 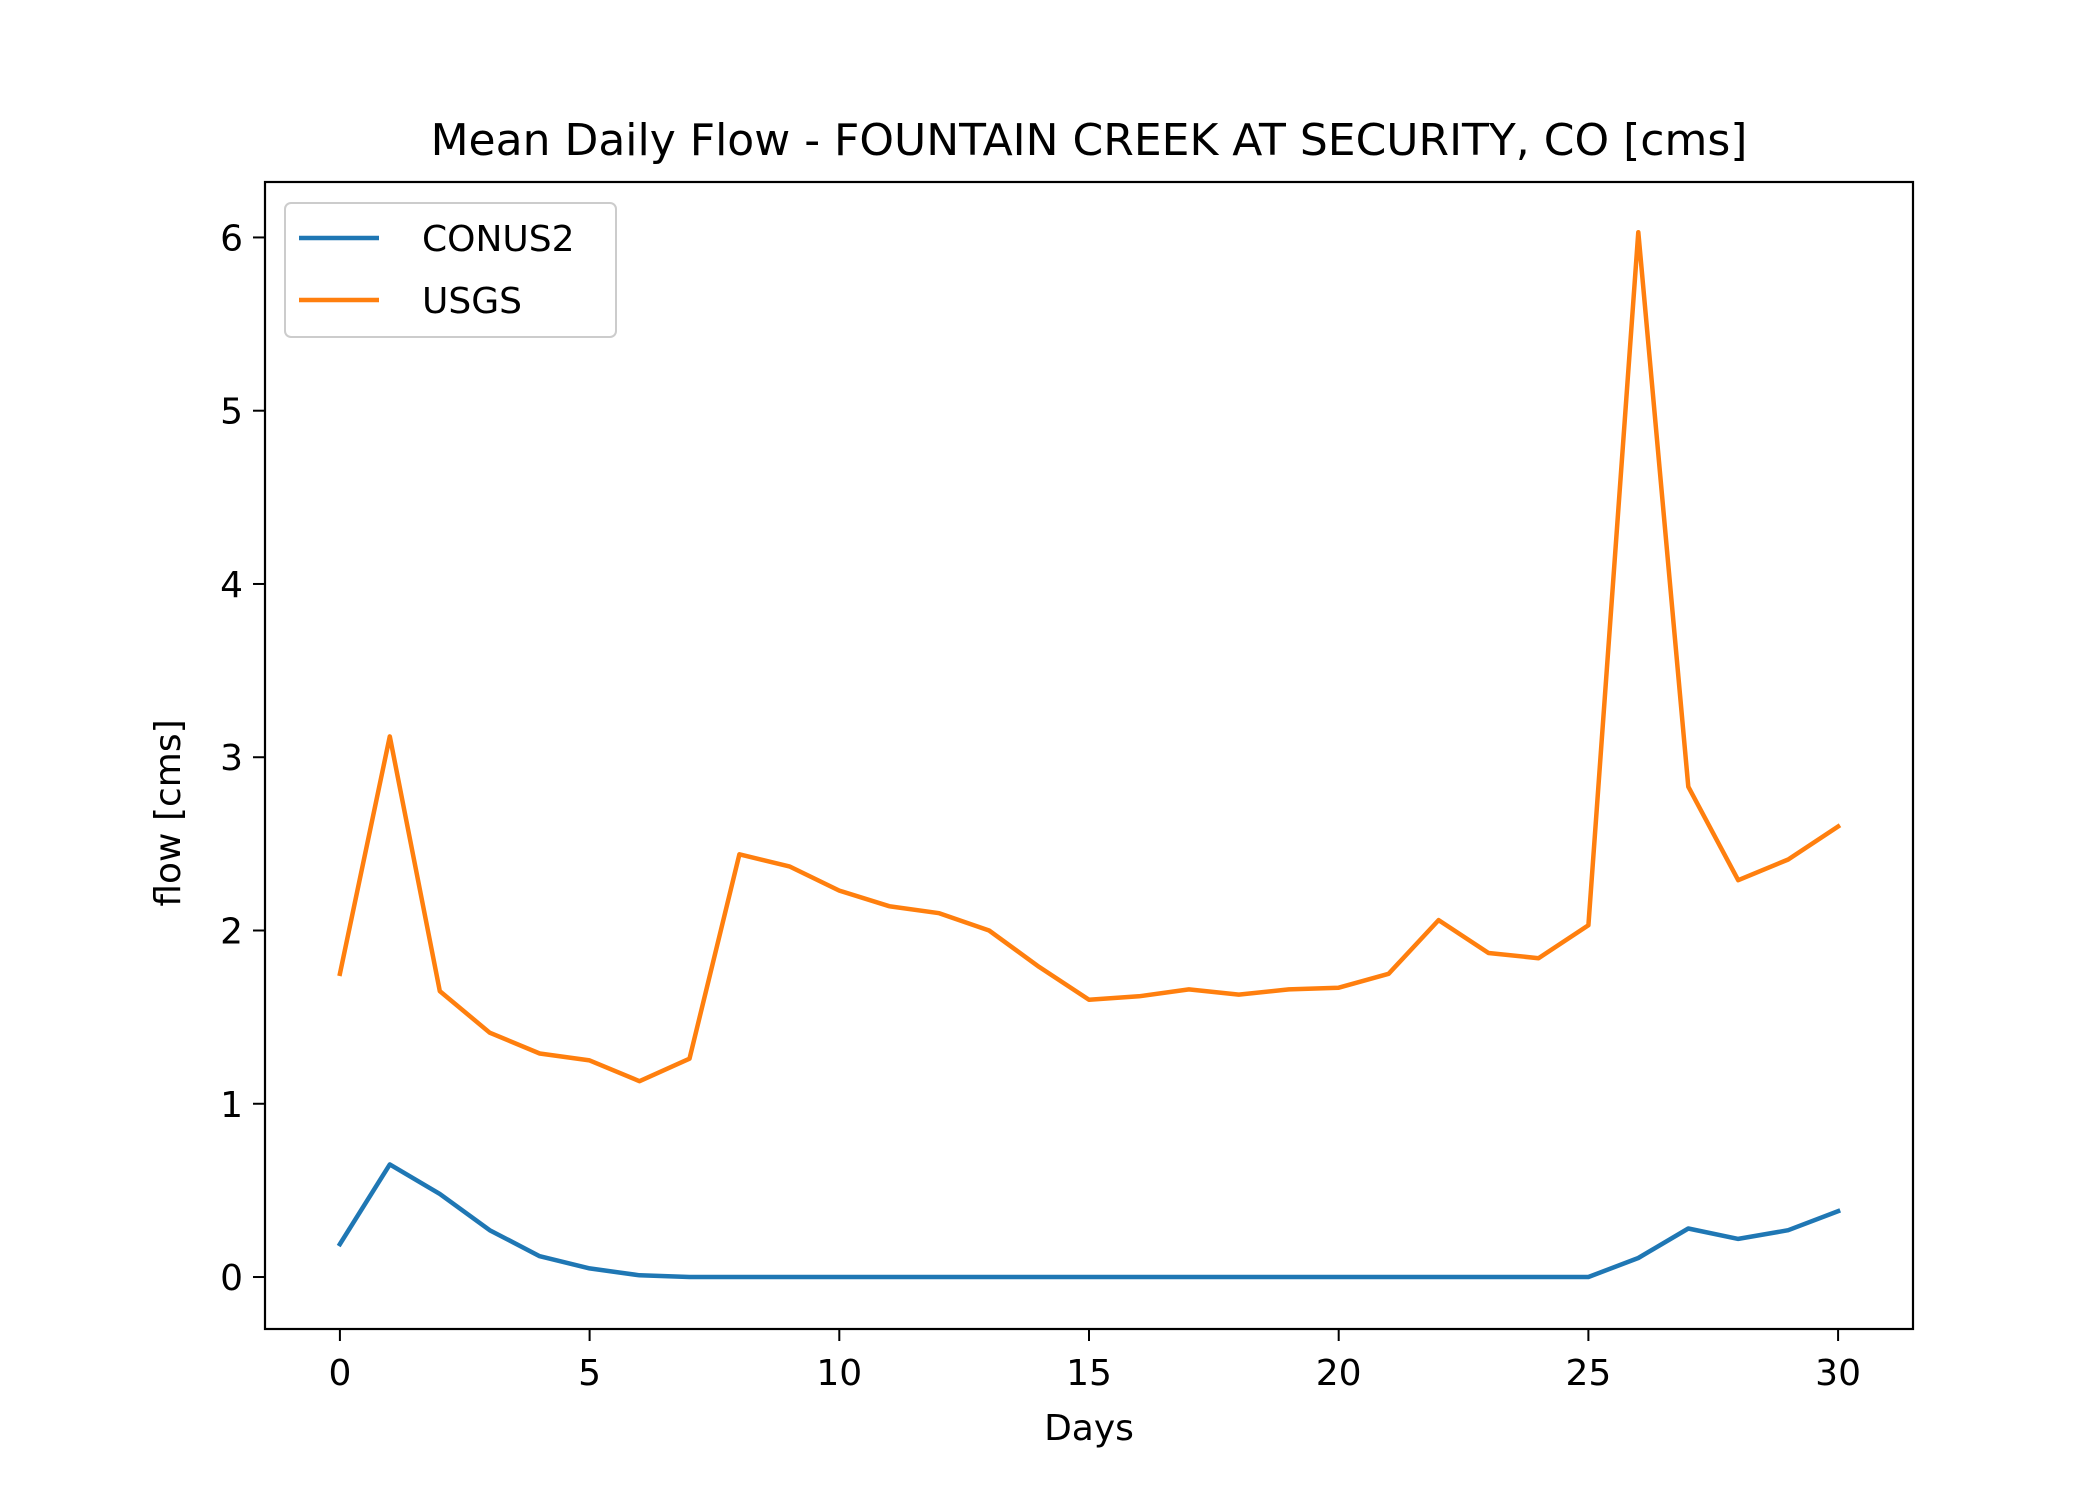 I want to click on x-axis: 0 5 10 15 20 25 30, so click(x=1094, y=1361).